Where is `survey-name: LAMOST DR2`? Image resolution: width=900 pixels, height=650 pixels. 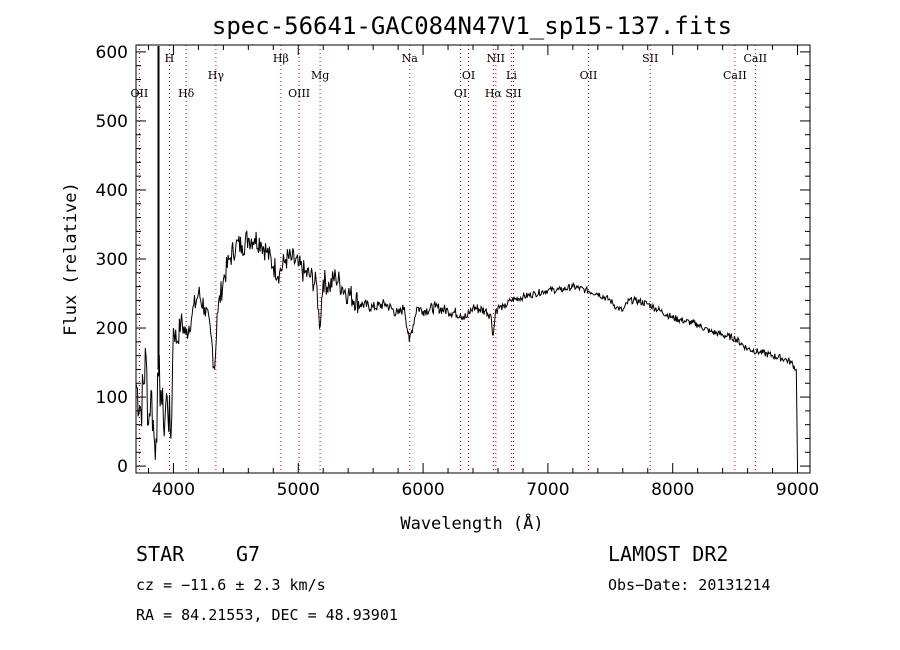
survey-name: LAMOST DR2 is located at coordinates (668, 554).